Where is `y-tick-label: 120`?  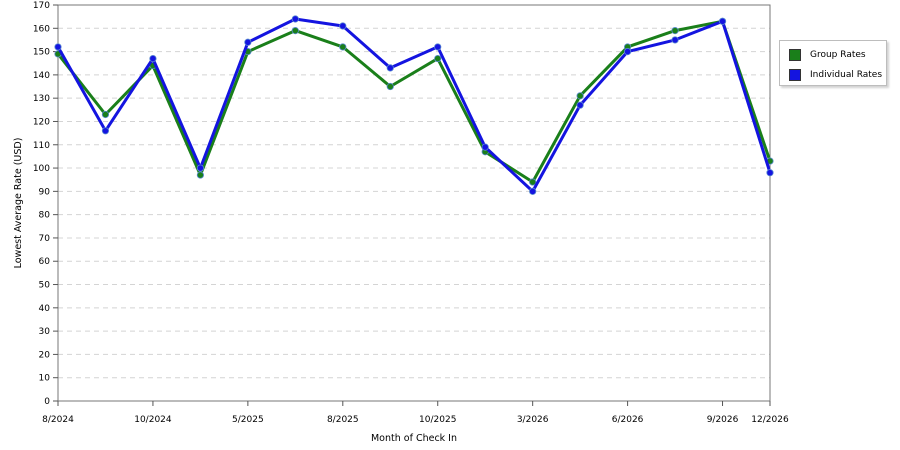 y-tick-label: 120 is located at coordinates (41, 122).